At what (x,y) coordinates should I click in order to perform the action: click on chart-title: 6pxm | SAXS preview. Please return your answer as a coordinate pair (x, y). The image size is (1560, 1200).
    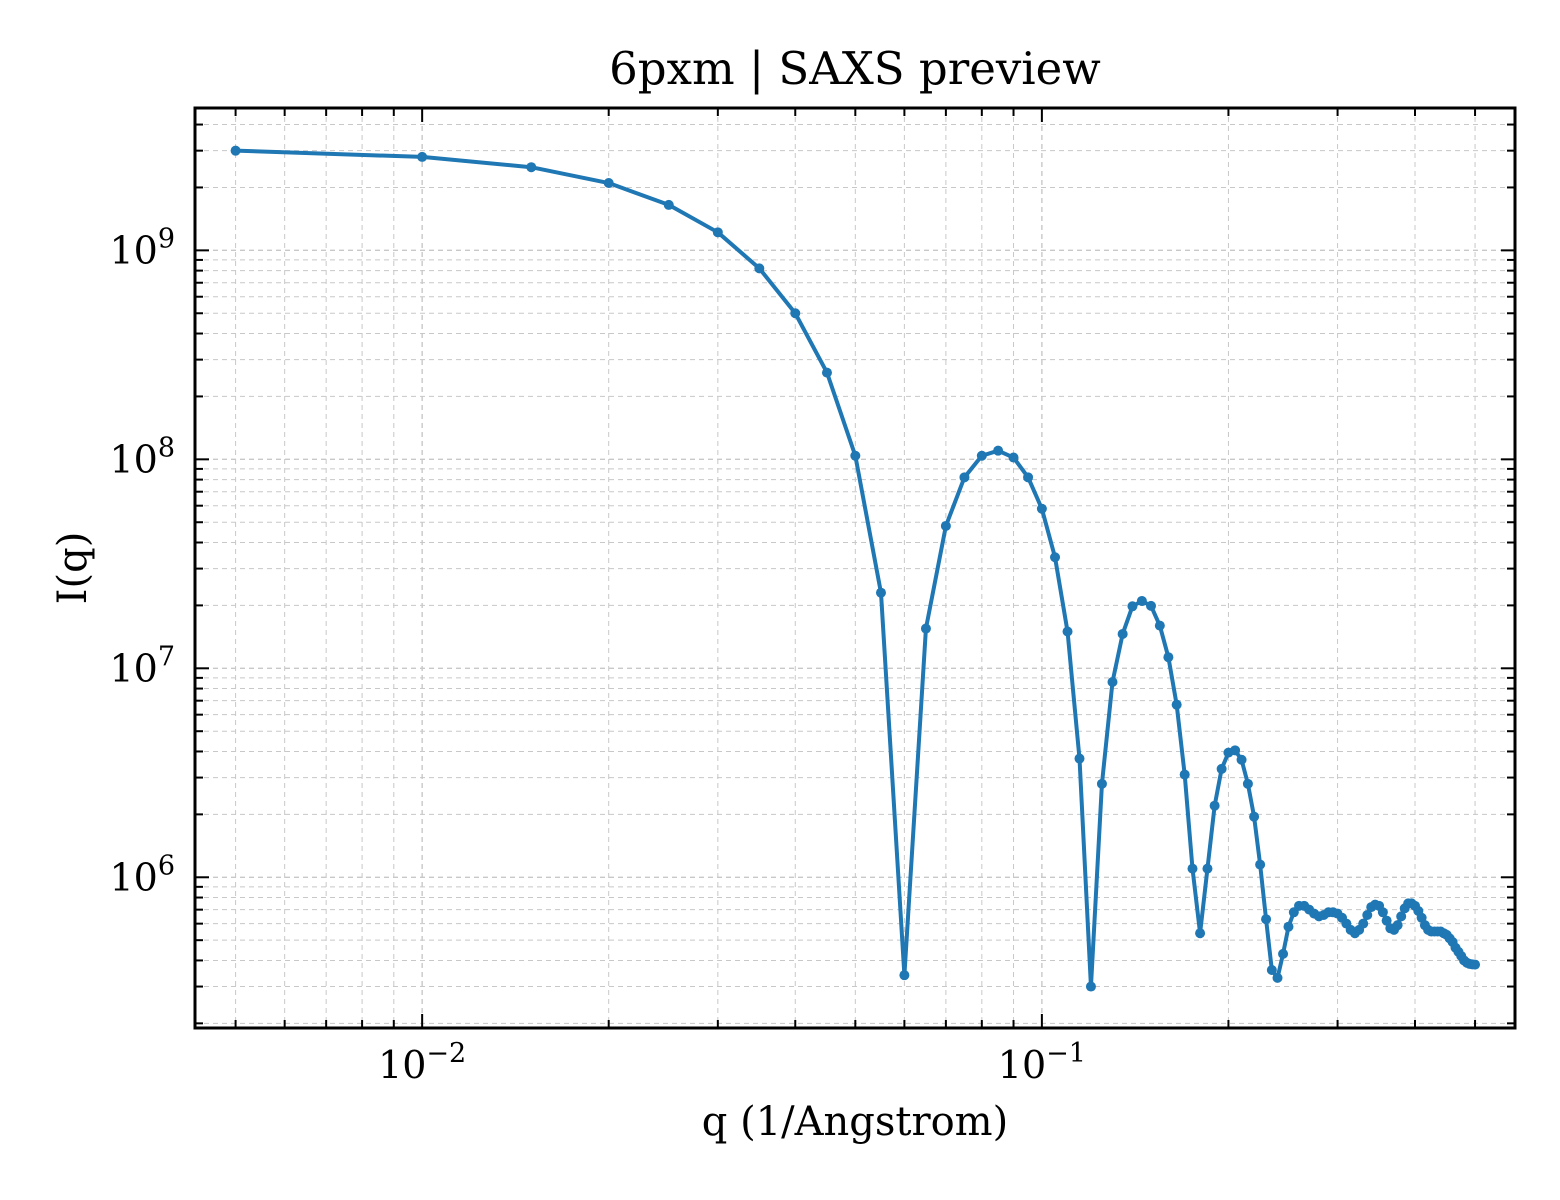
    Looking at the image, I should click on (855, 68).